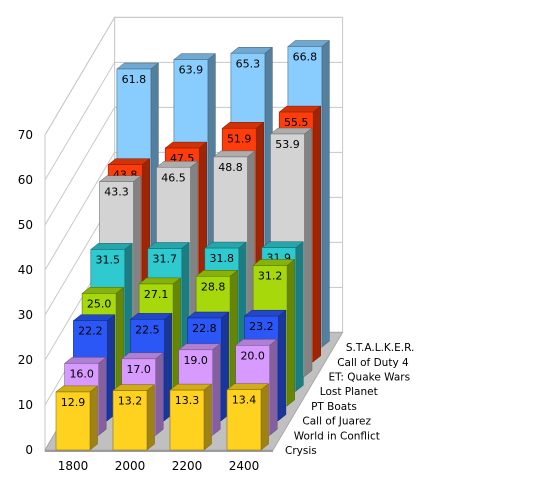 This screenshot has height=500, width=540. Describe the element at coordinates (337, 436) in the screenshot. I see `series-label: World in Conflict` at that location.